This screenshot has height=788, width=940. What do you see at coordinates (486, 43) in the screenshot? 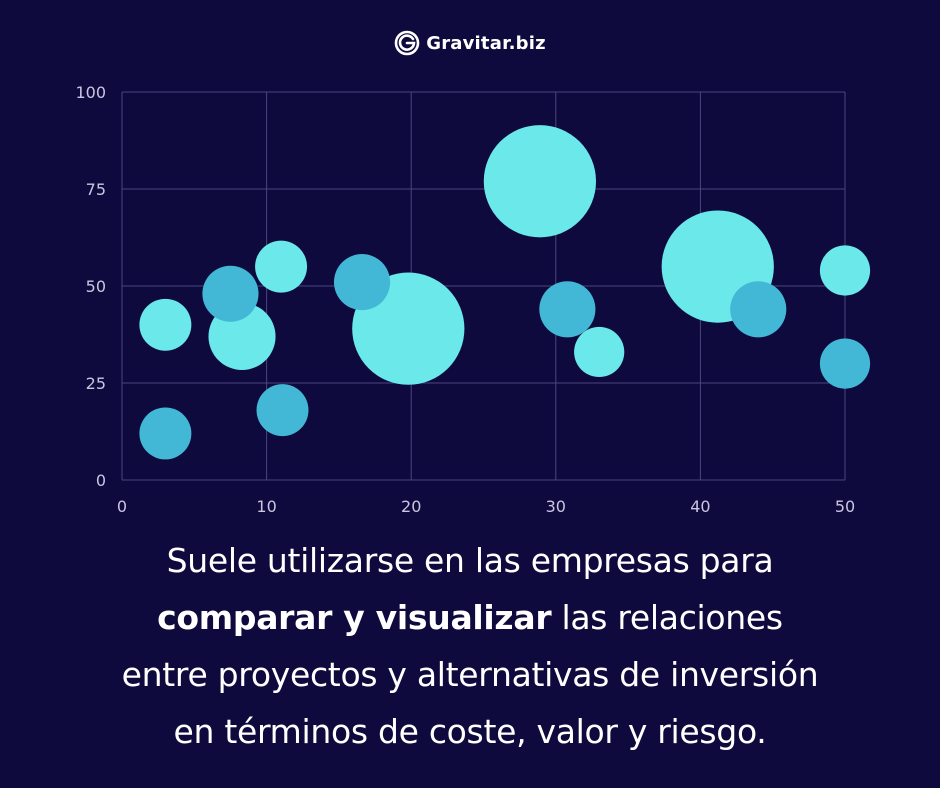
I see `brand-name: Gravitar.biz` at bounding box center [486, 43].